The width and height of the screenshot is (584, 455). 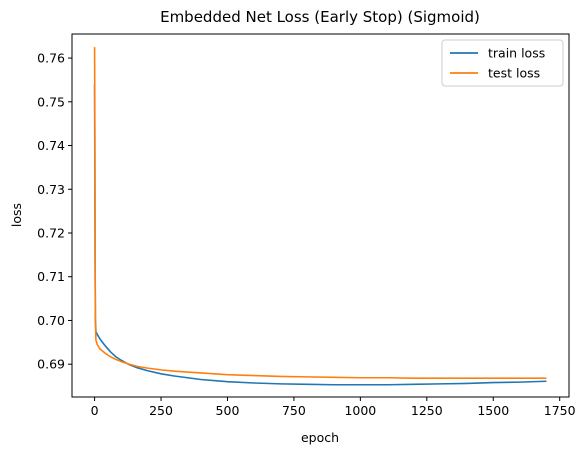 I want to click on y-axis: 0.69 0.70 0.71 0.72 0.73 0.74 0.75 0.76, so click(x=54, y=211).